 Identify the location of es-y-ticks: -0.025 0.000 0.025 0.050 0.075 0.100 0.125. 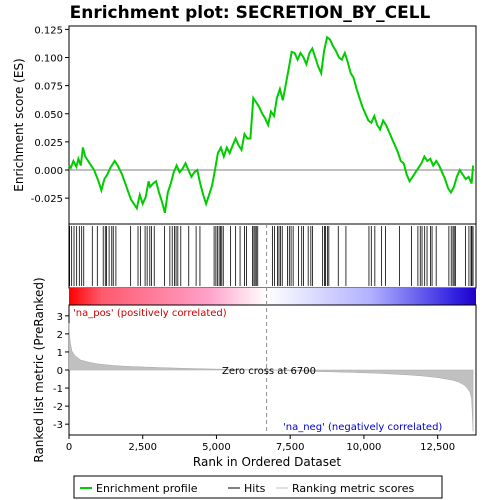
(50, 115).